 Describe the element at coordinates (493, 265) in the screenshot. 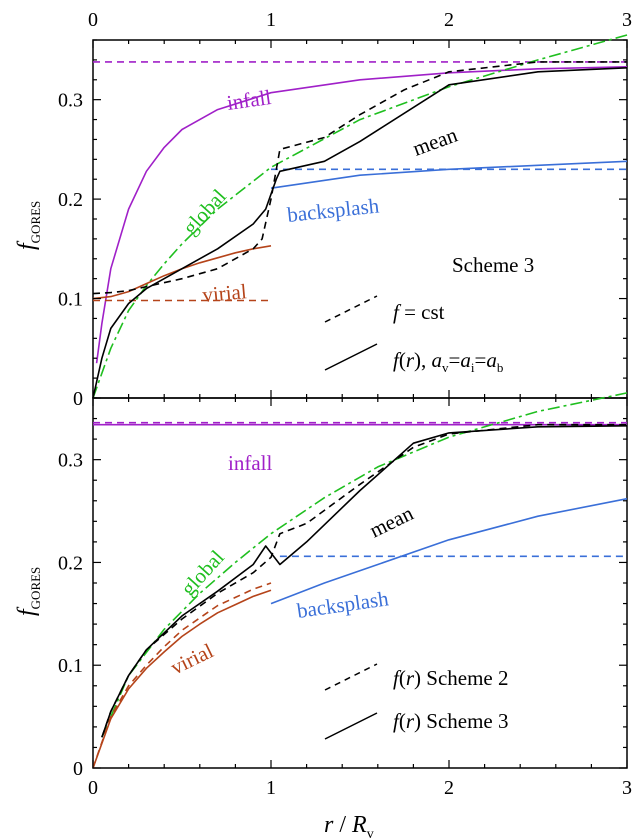

I see `top-scheme-label: Scheme 3` at that location.